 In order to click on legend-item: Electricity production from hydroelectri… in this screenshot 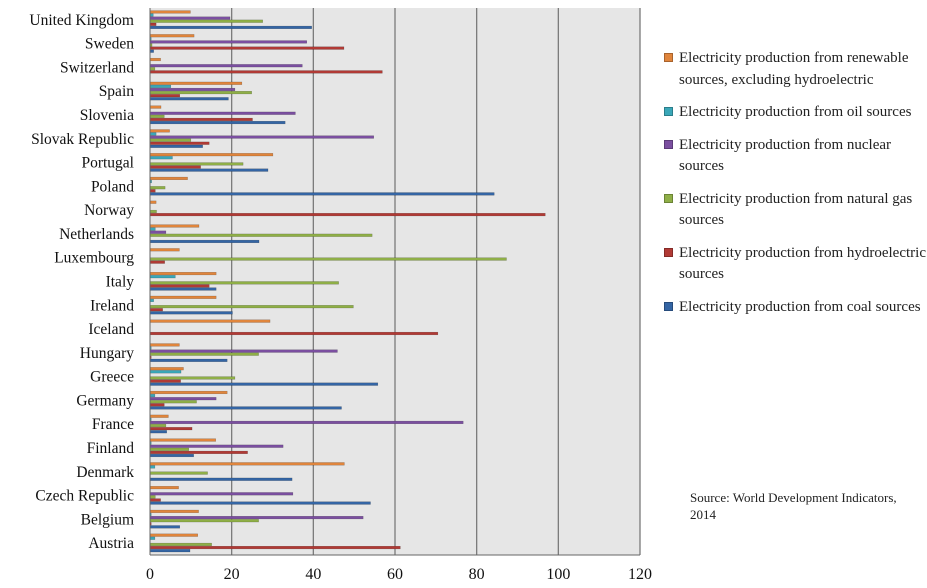, I will do `click(795, 264)`.